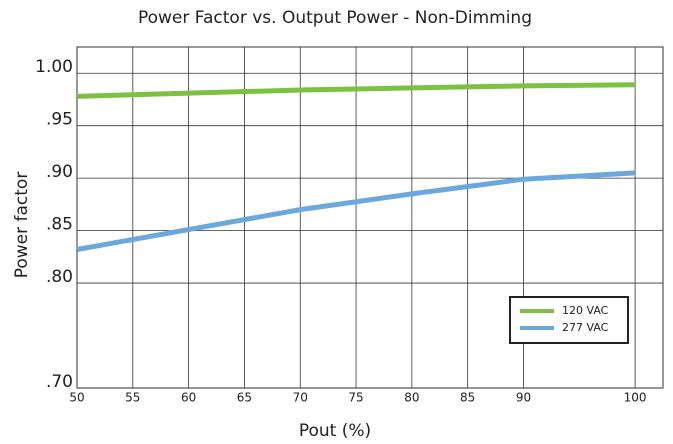  Describe the element at coordinates (467, 398) in the screenshot. I see `x-tick-label: 85` at that location.